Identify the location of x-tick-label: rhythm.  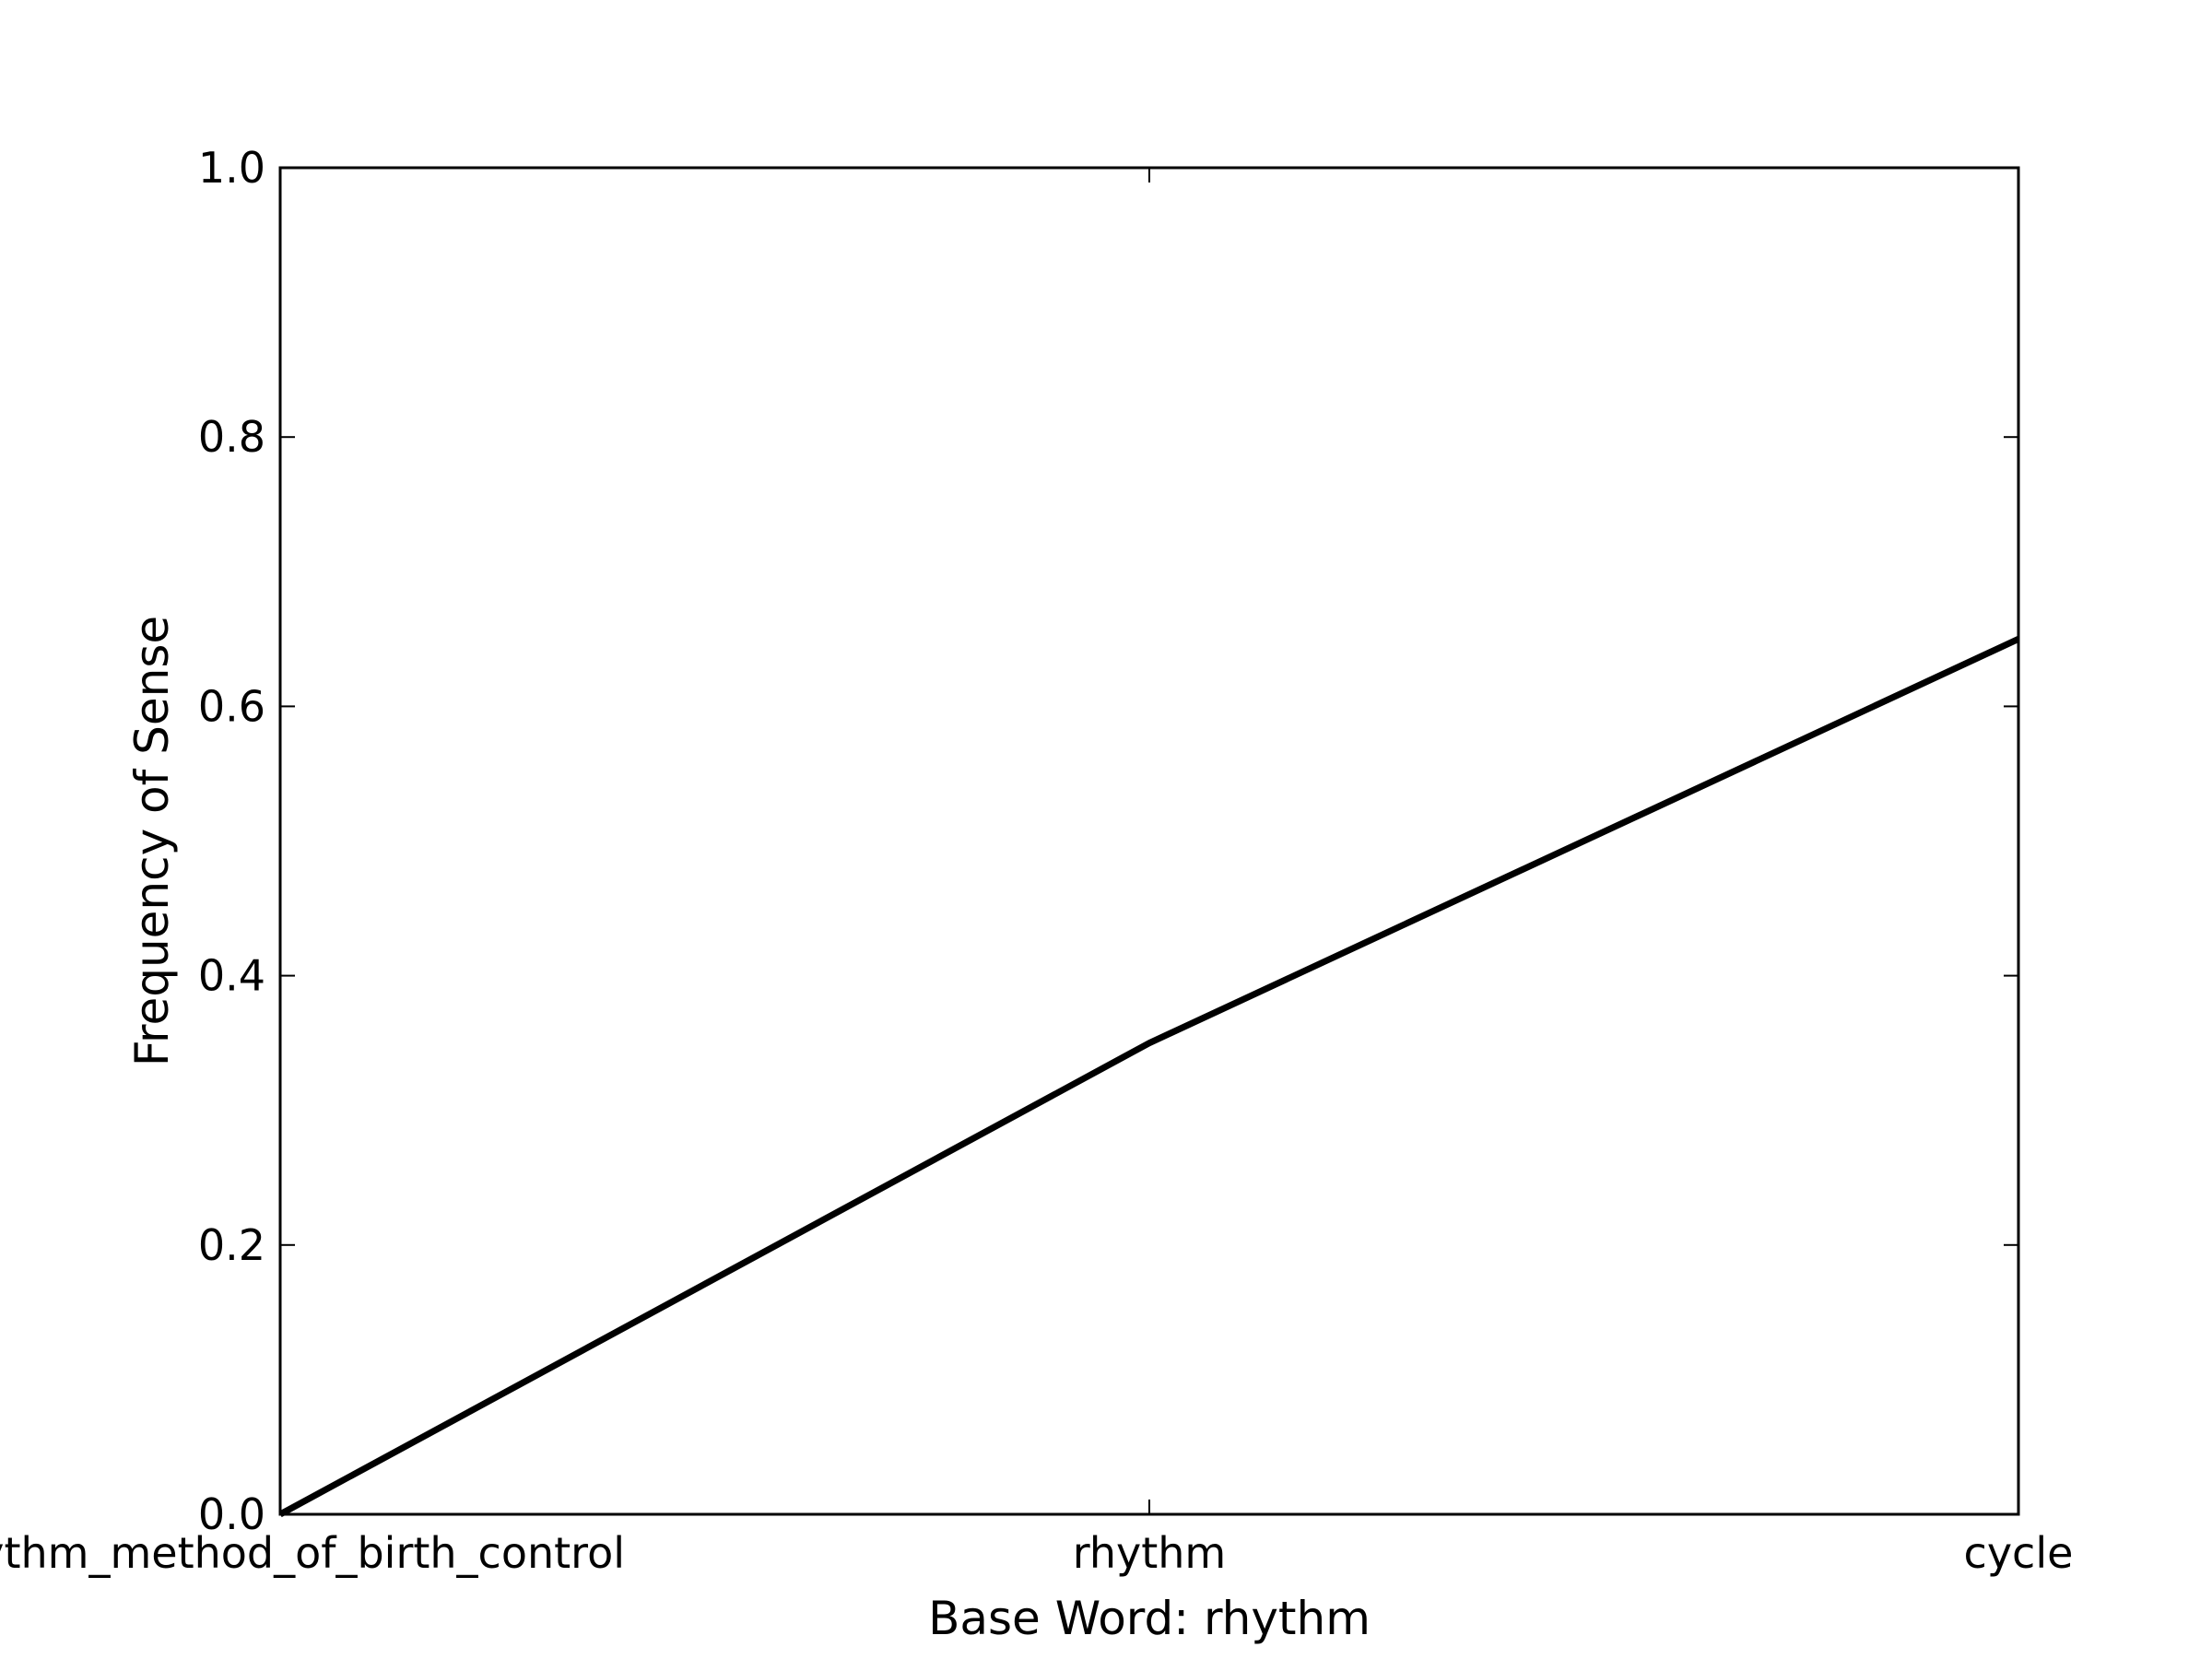
(1149, 1553).